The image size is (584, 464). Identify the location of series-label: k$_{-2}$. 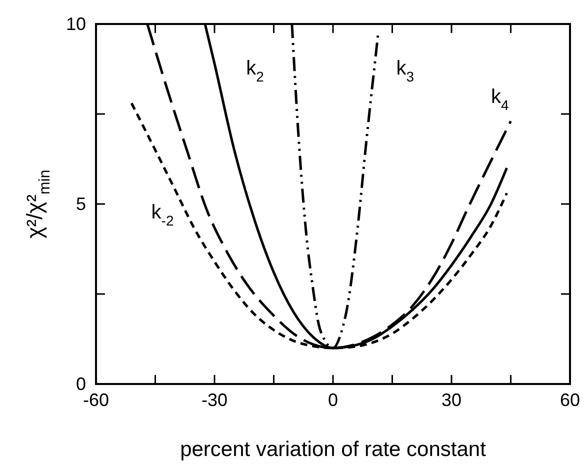
(162, 214).